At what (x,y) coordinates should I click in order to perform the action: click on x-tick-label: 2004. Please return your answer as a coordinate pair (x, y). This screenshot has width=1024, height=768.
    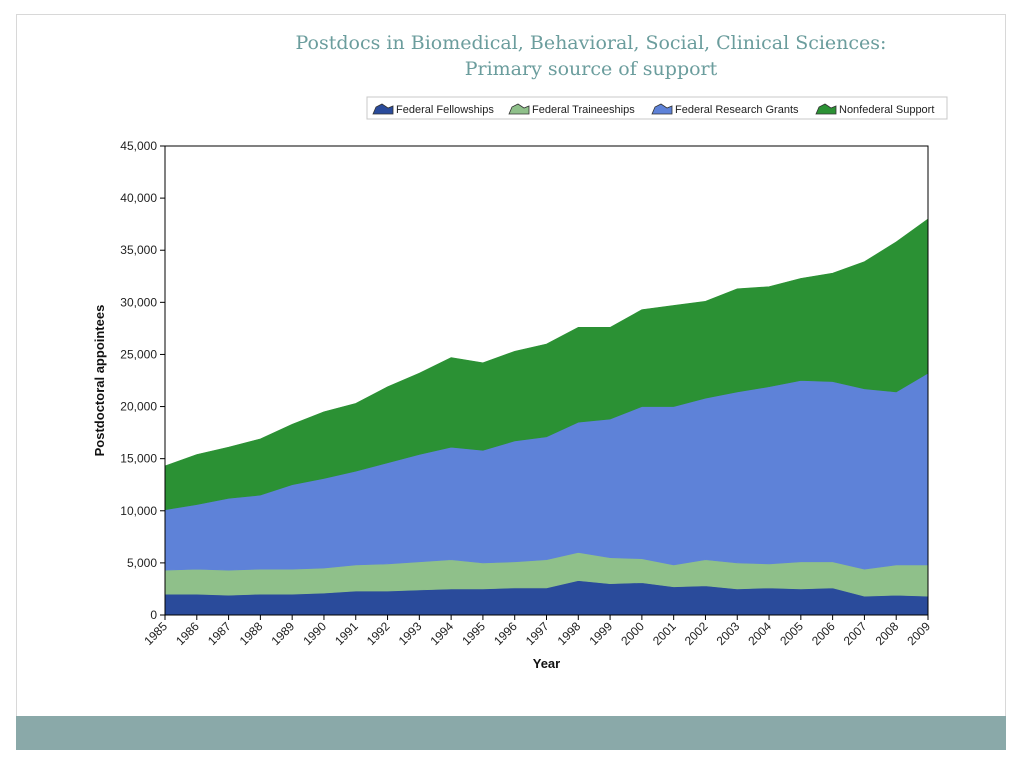
    Looking at the image, I should click on (759, 633).